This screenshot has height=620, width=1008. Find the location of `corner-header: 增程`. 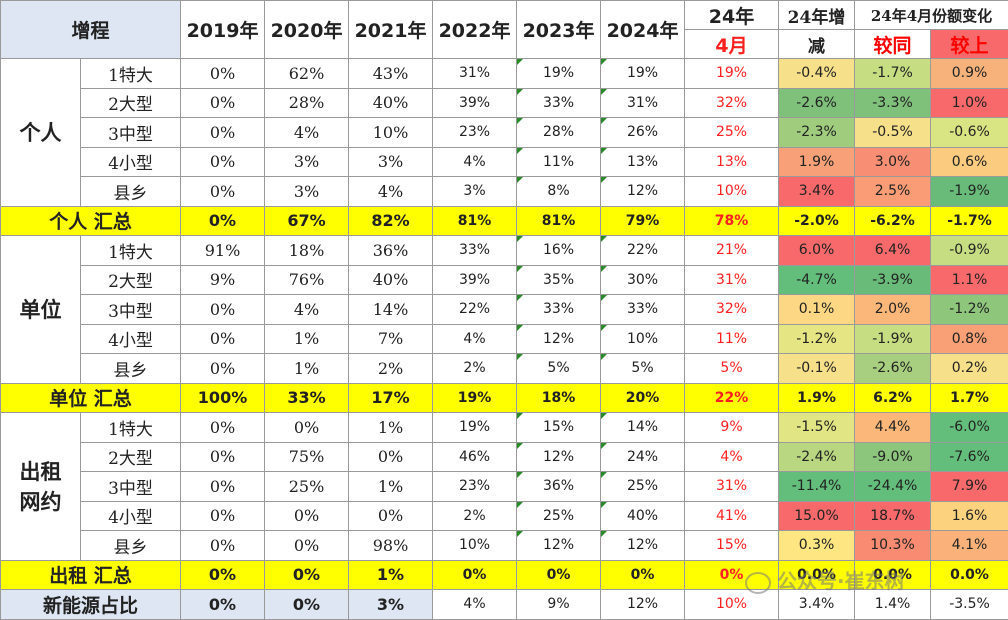

corner-header: 增程 is located at coordinates (91, 30).